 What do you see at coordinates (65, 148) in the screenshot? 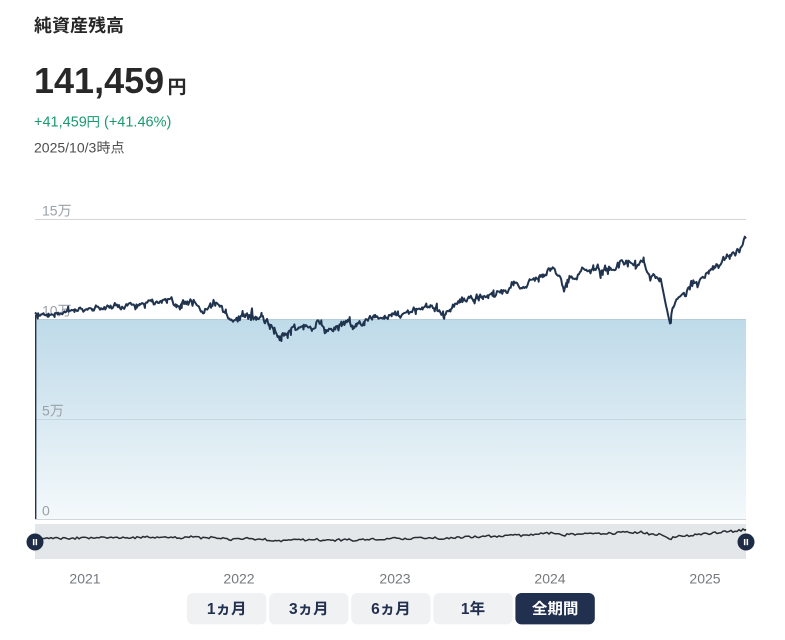
I see `svg-text: 2025/10/3` at bounding box center [65, 148].